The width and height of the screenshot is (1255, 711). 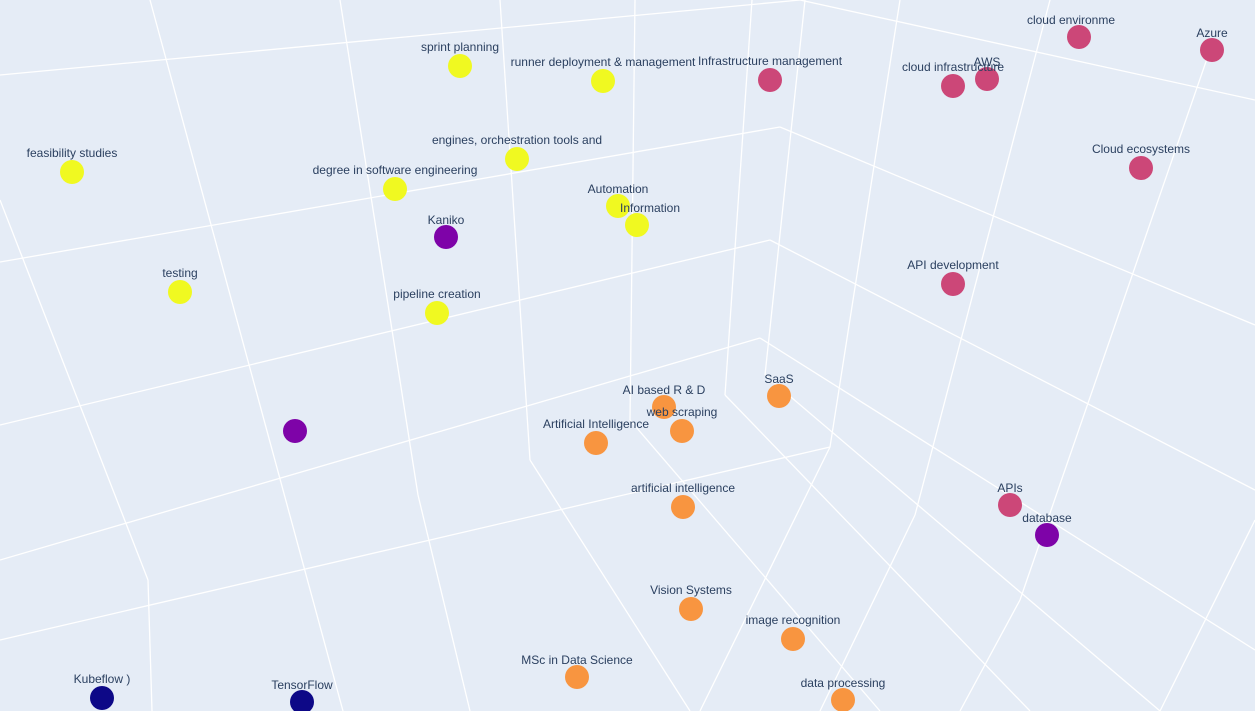 What do you see at coordinates (179, 273) in the screenshot?
I see `point-label: testing` at bounding box center [179, 273].